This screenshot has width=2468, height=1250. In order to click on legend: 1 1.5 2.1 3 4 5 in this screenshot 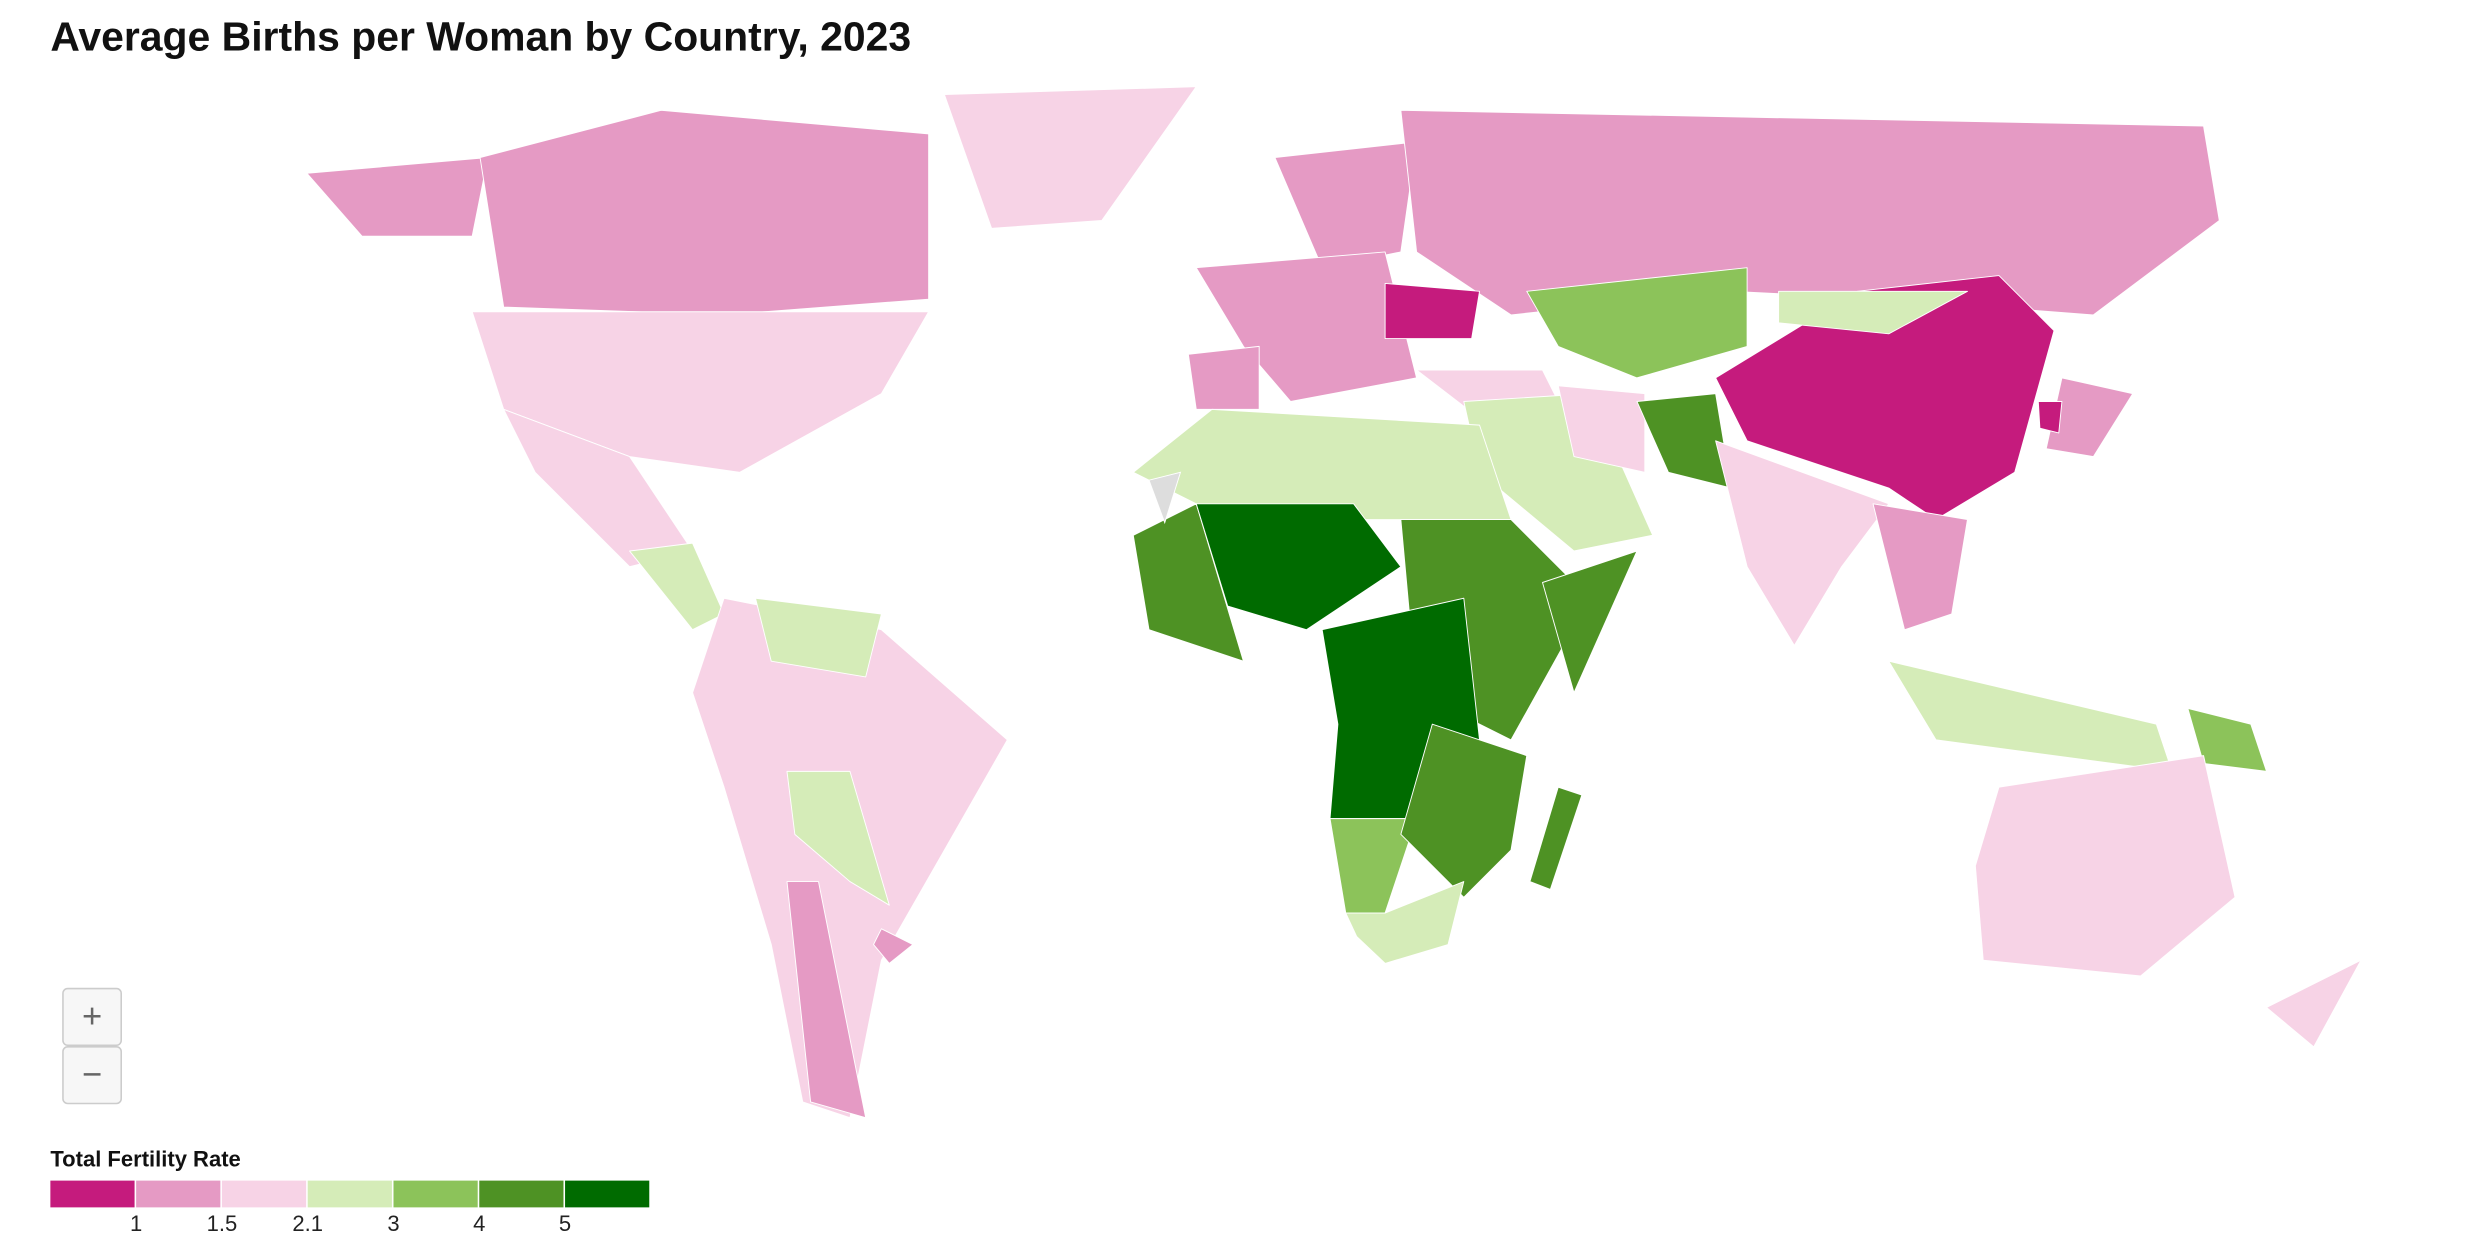, I will do `click(350, 1208)`.